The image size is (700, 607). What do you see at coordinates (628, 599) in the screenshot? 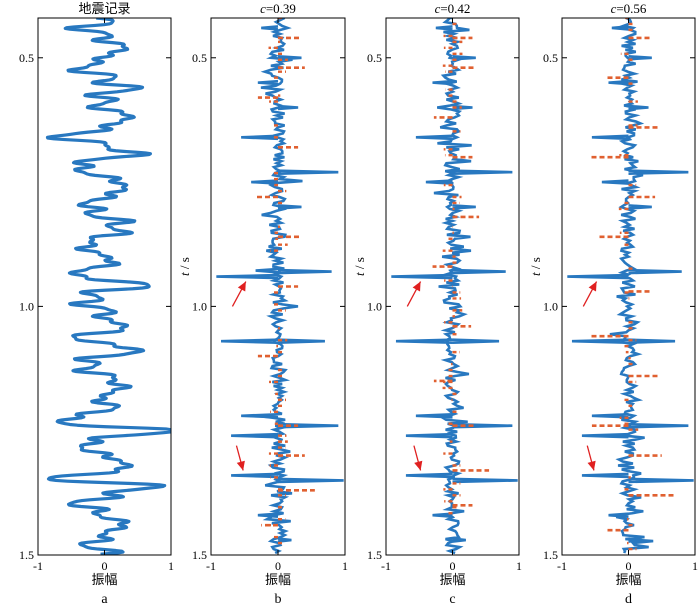
I see `panel-letter: d` at bounding box center [628, 599].